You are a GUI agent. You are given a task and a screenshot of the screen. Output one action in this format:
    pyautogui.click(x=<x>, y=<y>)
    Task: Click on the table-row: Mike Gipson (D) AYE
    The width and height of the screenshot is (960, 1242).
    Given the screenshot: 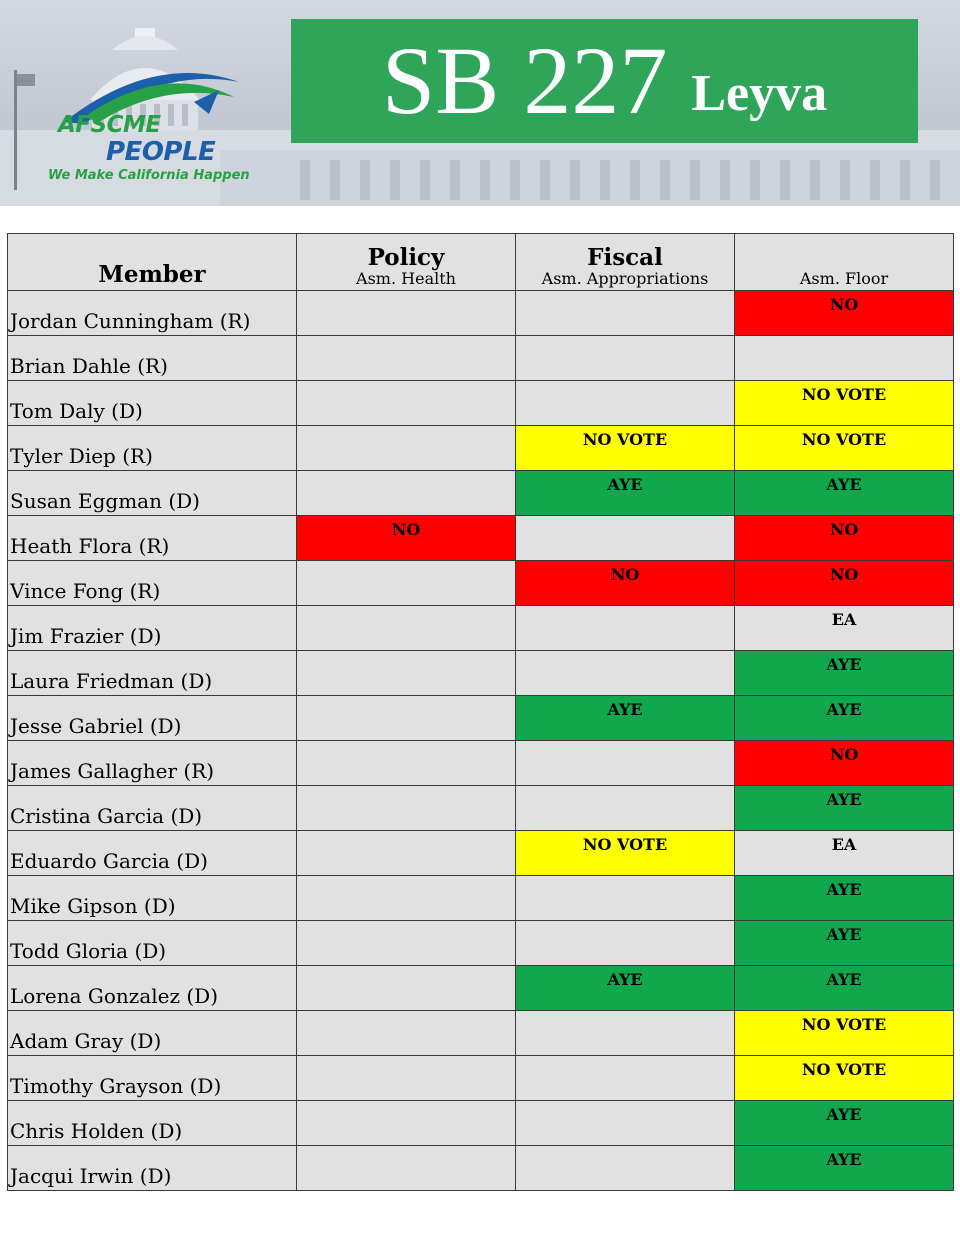 What is the action you would take?
    pyautogui.click(x=480, y=898)
    